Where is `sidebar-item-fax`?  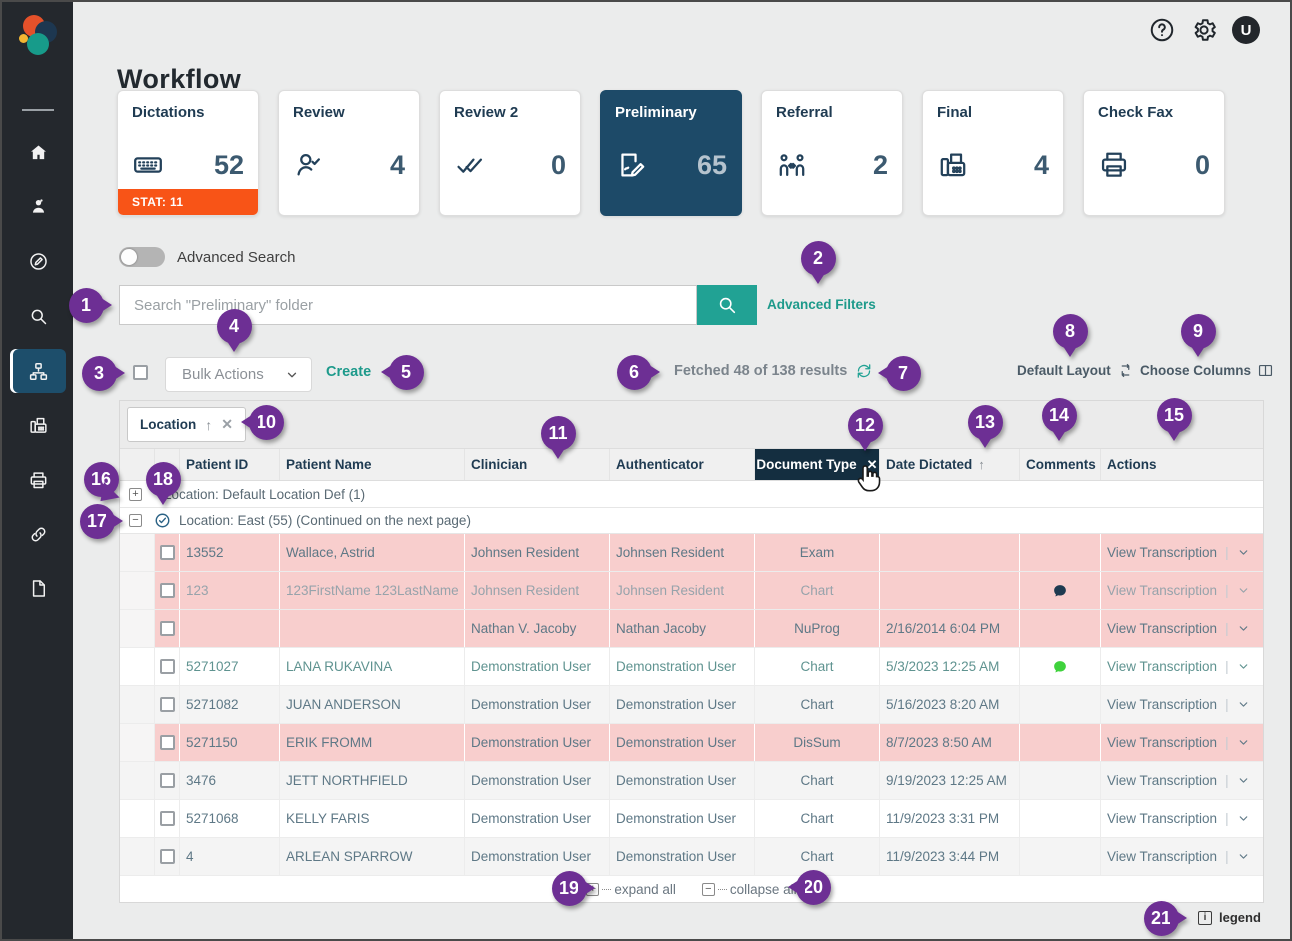
sidebar-item-fax is located at coordinates (38, 425).